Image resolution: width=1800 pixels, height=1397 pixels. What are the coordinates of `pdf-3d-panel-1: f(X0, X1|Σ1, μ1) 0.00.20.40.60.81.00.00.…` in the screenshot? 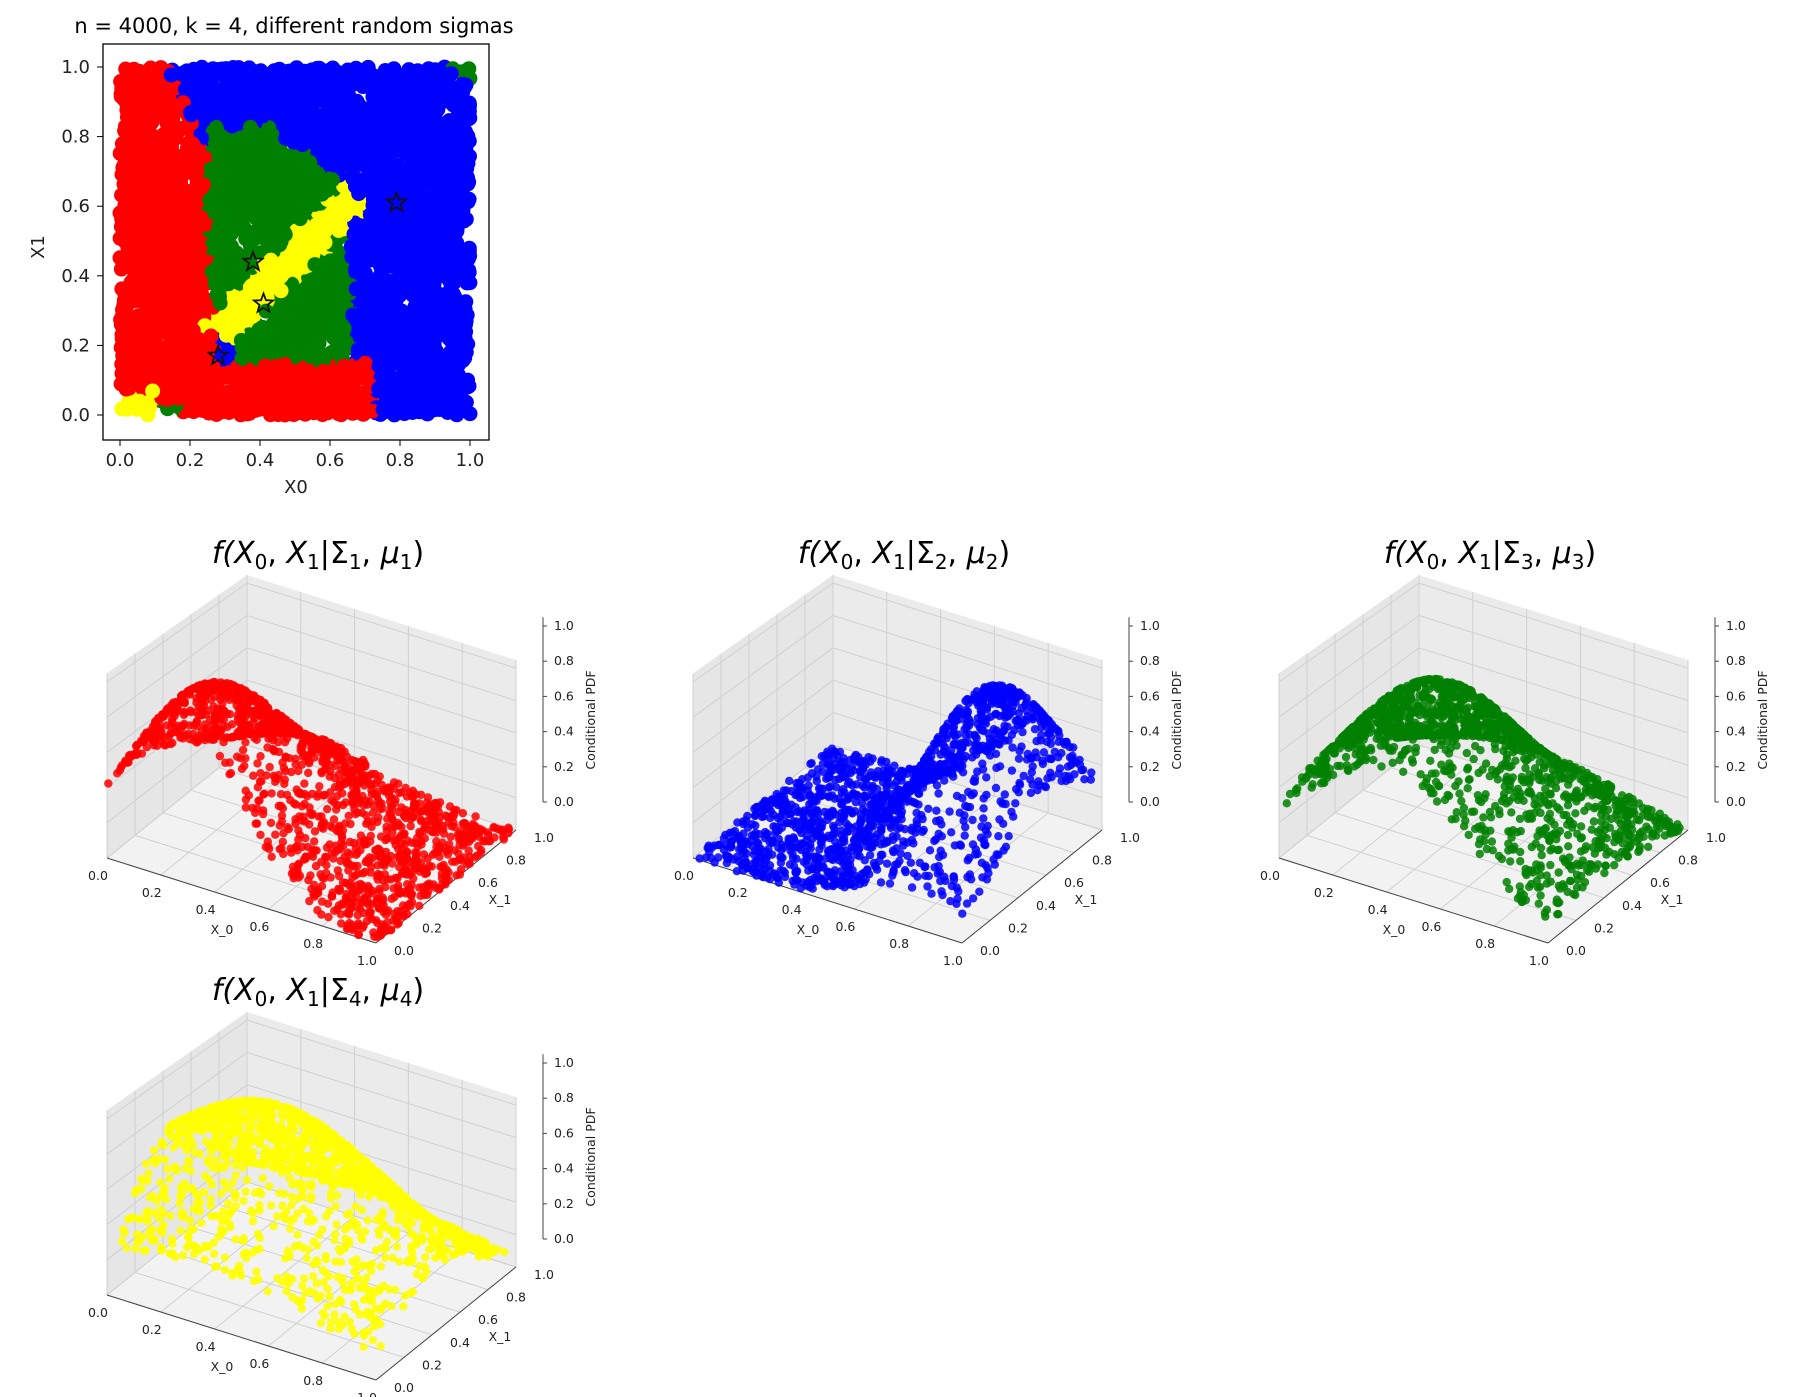 It's located at (343, 752).